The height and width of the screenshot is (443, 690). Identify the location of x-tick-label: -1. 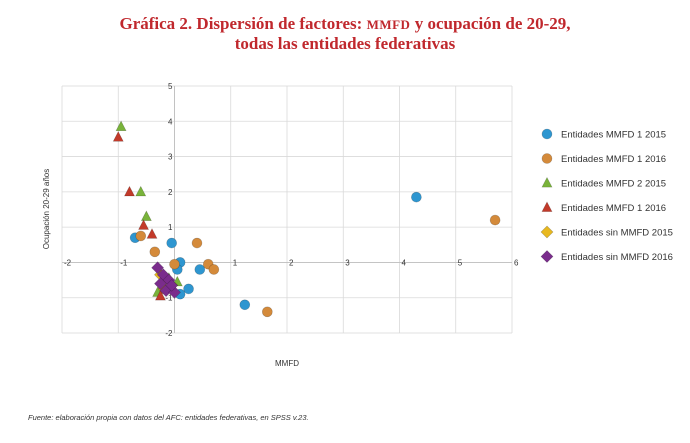
(124, 262).